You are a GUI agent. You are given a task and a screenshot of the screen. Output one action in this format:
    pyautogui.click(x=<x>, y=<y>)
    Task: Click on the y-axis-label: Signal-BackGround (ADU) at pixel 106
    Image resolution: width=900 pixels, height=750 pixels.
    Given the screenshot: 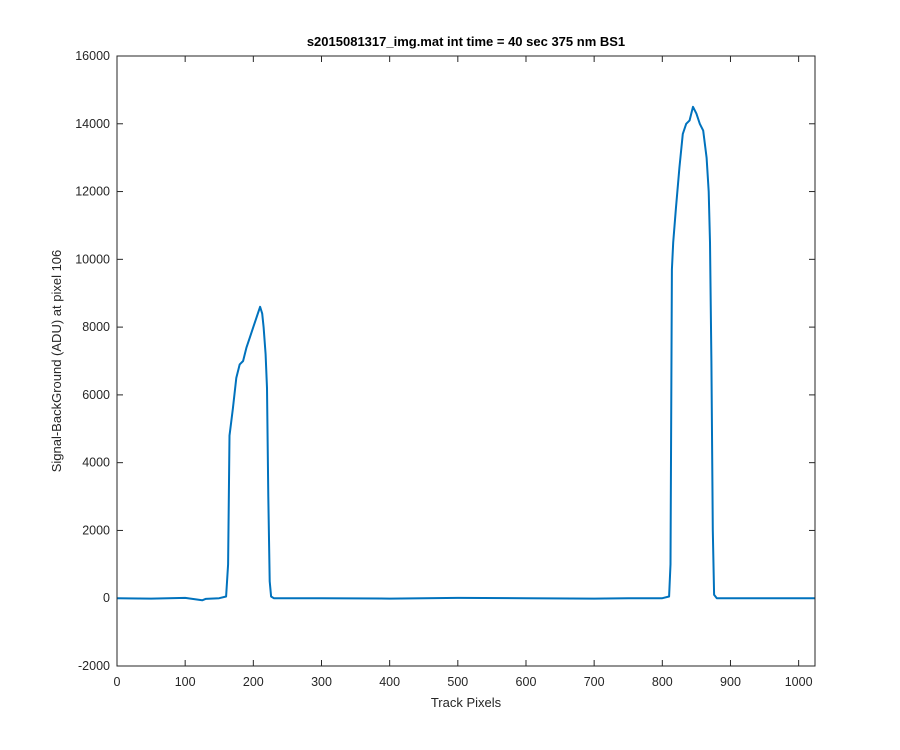 What is the action you would take?
    pyautogui.click(x=56, y=361)
    